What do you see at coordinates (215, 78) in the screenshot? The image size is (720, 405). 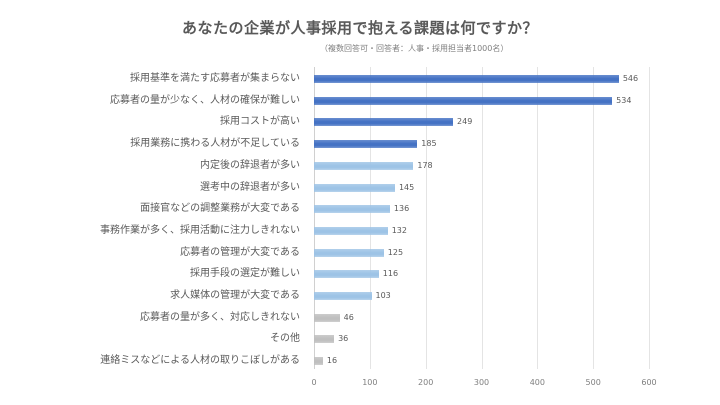 I see `category-label: 採用基準を満たす応募者が集まらない` at bounding box center [215, 78].